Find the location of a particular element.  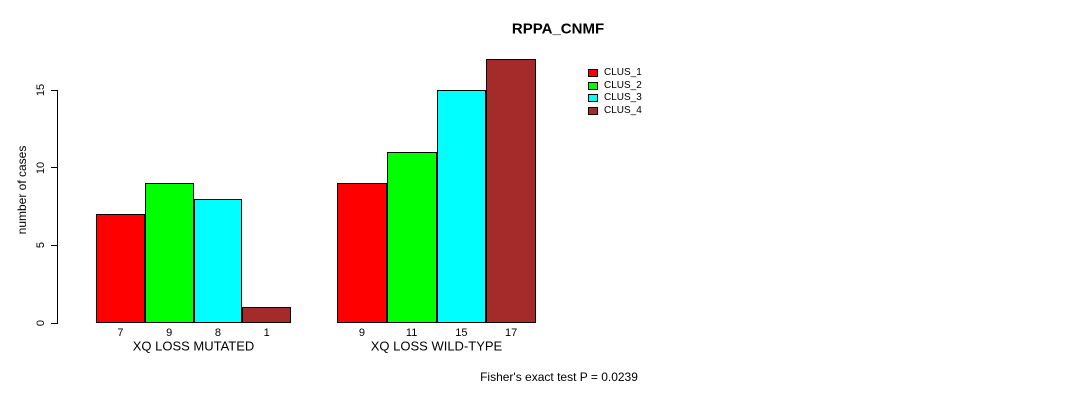

y-axis-tick-label: 15 is located at coordinates (41, 90).